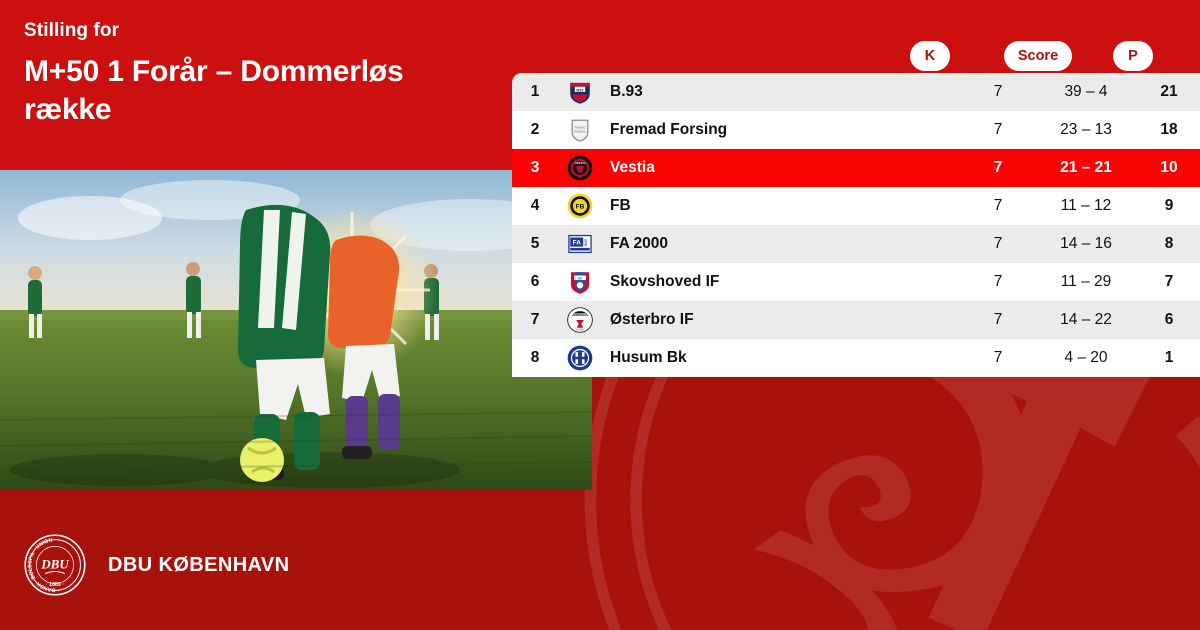 The width and height of the screenshot is (1200, 630). Describe the element at coordinates (535, 167) in the screenshot. I see `row-position: 3` at that location.